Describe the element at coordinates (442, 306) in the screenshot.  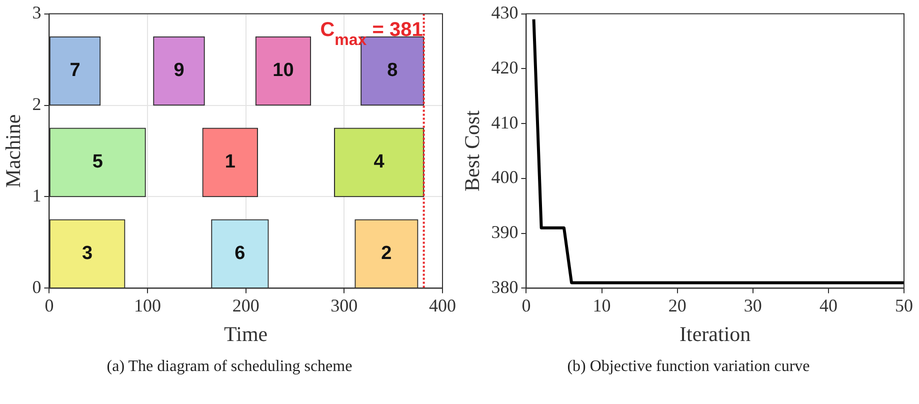
I see `x-tick-label: 400` at that location.